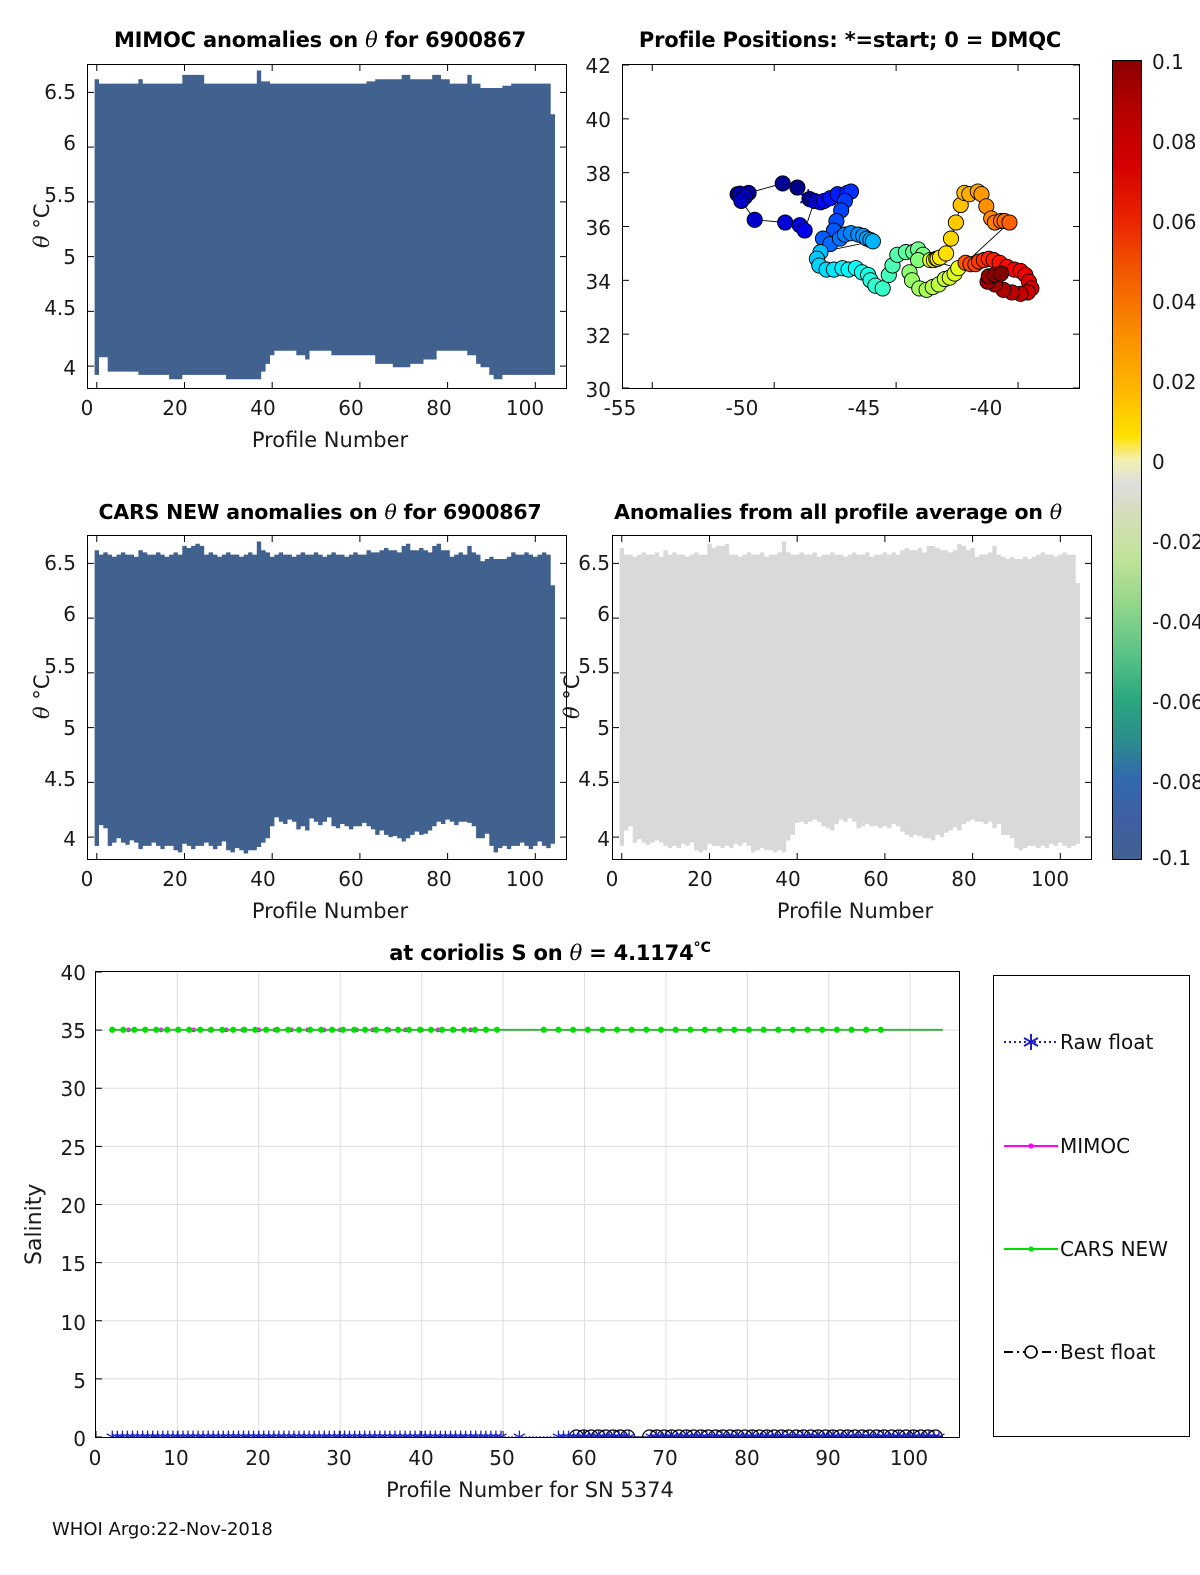  Describe the element at coordinates (351, 879) in the screenshot. I see `cars-xtick-60: 60` at that location.